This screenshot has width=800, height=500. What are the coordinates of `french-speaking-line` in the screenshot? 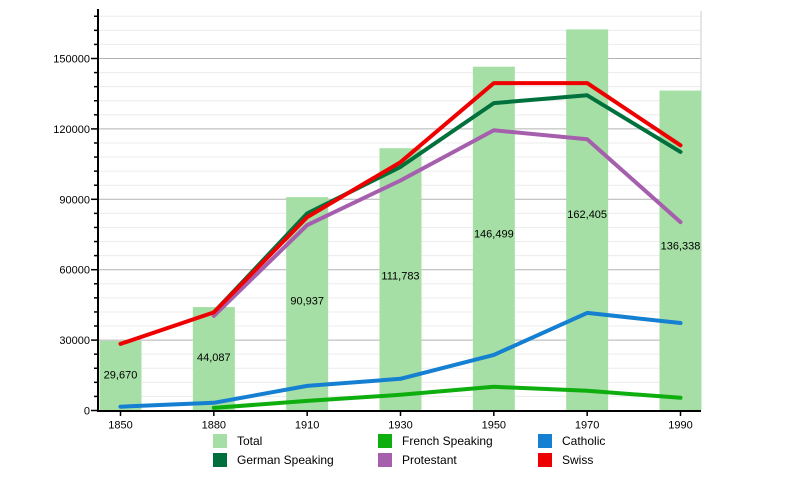 It's located at (447, 397).